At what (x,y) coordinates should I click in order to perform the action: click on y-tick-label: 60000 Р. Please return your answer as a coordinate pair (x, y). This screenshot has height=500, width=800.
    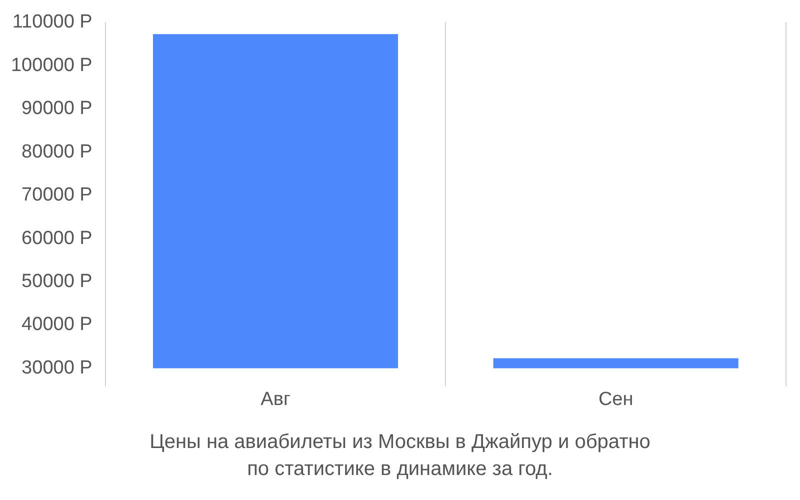
    Looking at the image, I should click on (57, 238).